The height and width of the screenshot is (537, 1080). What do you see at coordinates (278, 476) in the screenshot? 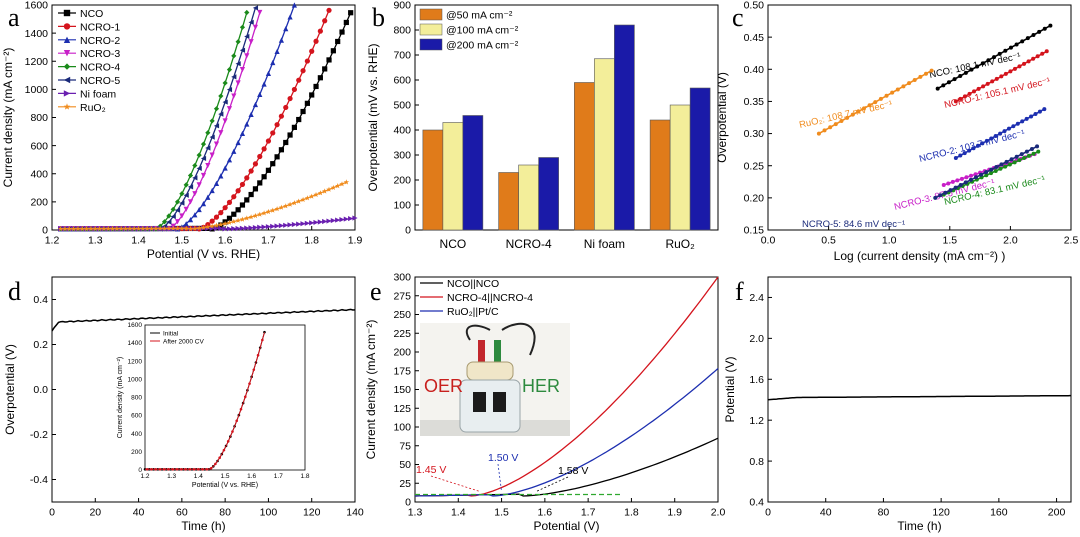
I see `inset-x-tick: 1.7` at bounding box center [278, 476].